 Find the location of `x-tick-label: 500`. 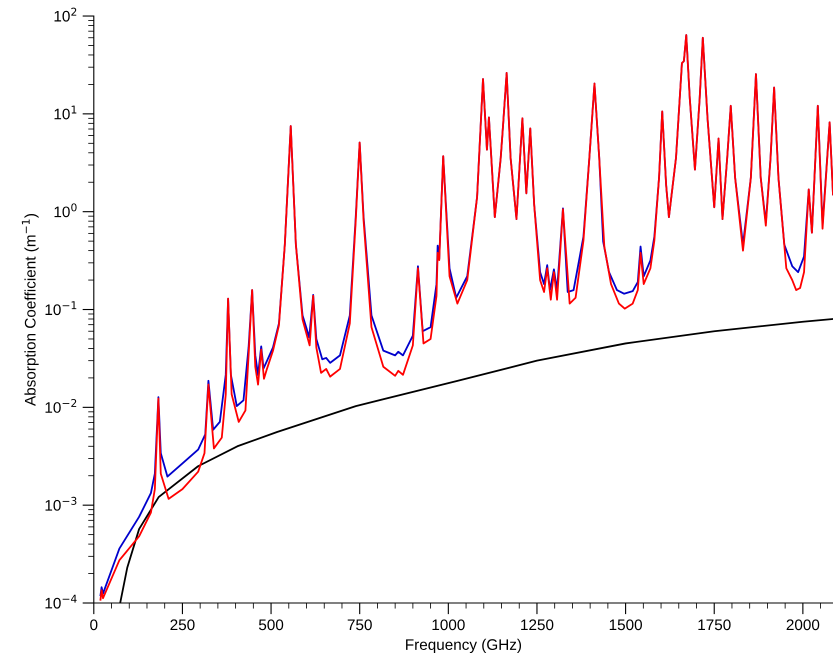

x-tick-label: 500 is located at coordinates (271, 624).